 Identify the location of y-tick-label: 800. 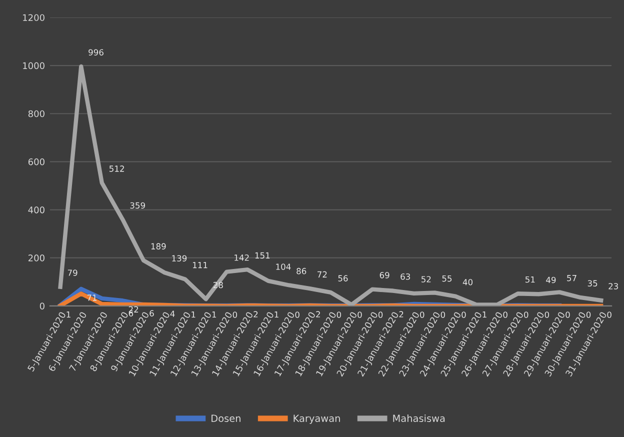
(36, 114).